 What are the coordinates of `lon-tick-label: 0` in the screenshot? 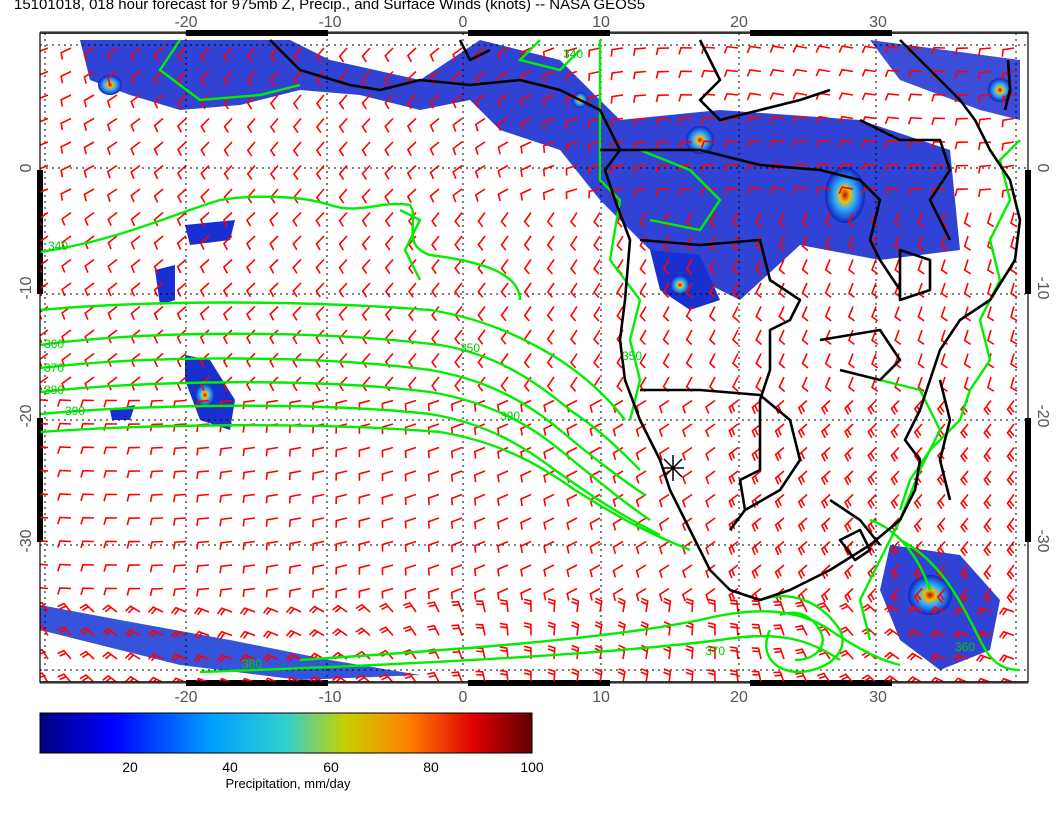 It's located at (463, 22).